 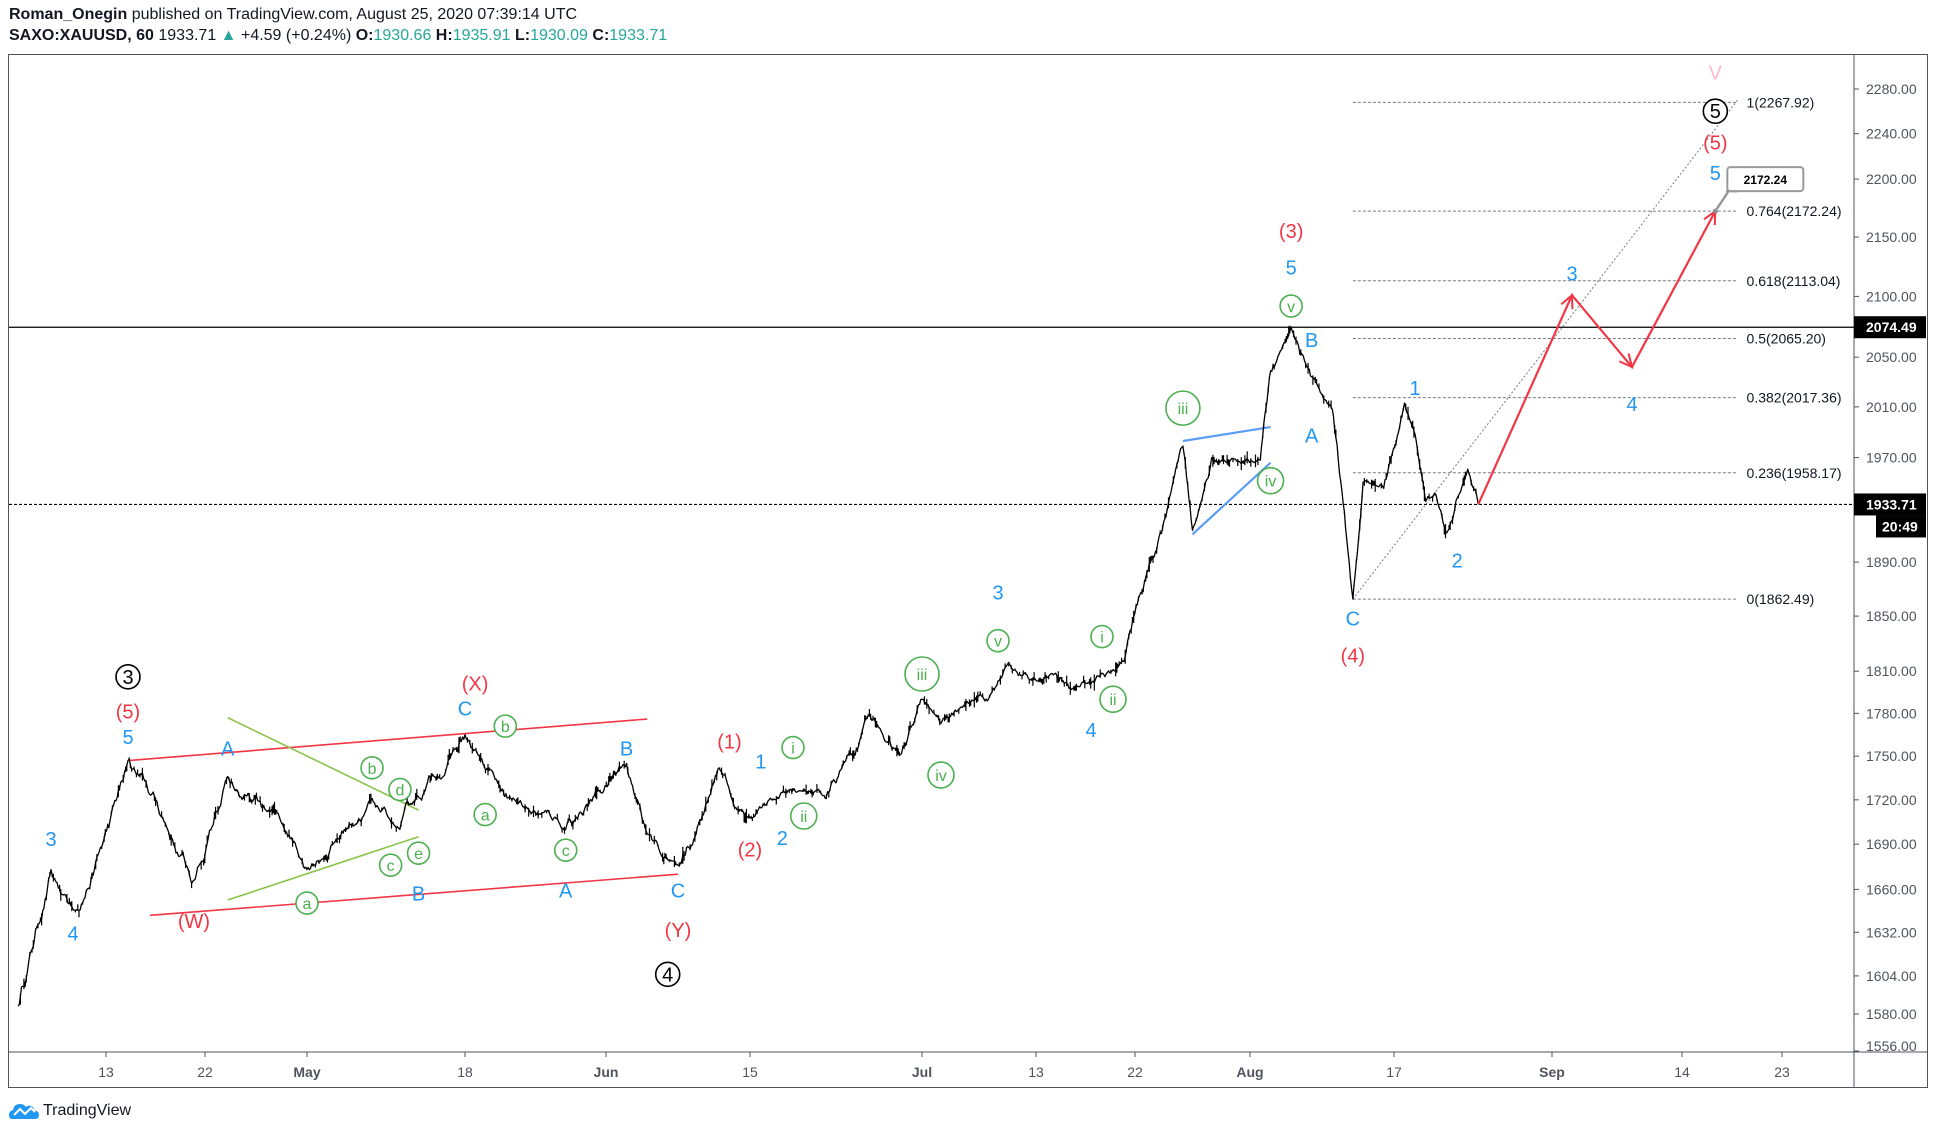 What do you see at coordinates (1715, 144) in the screenshot?
I see `wave-label: (5)` at bounding box center [1715, 144].